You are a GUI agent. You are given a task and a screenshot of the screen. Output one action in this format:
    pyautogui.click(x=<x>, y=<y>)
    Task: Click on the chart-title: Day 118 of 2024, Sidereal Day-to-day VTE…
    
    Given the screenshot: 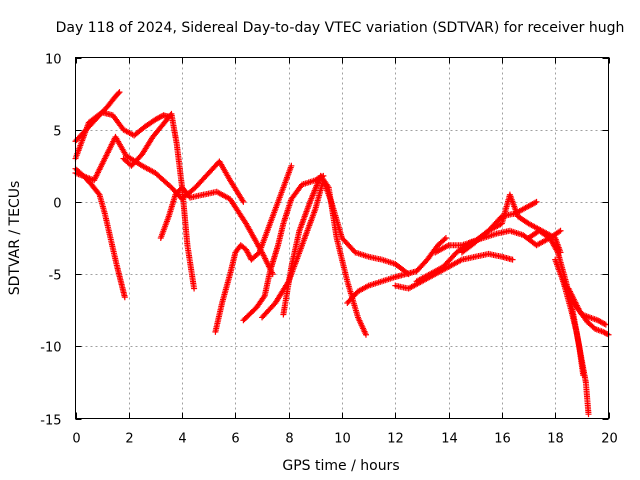 What is the action you would take?
    pyautogui.click(x=340, y=28)
    